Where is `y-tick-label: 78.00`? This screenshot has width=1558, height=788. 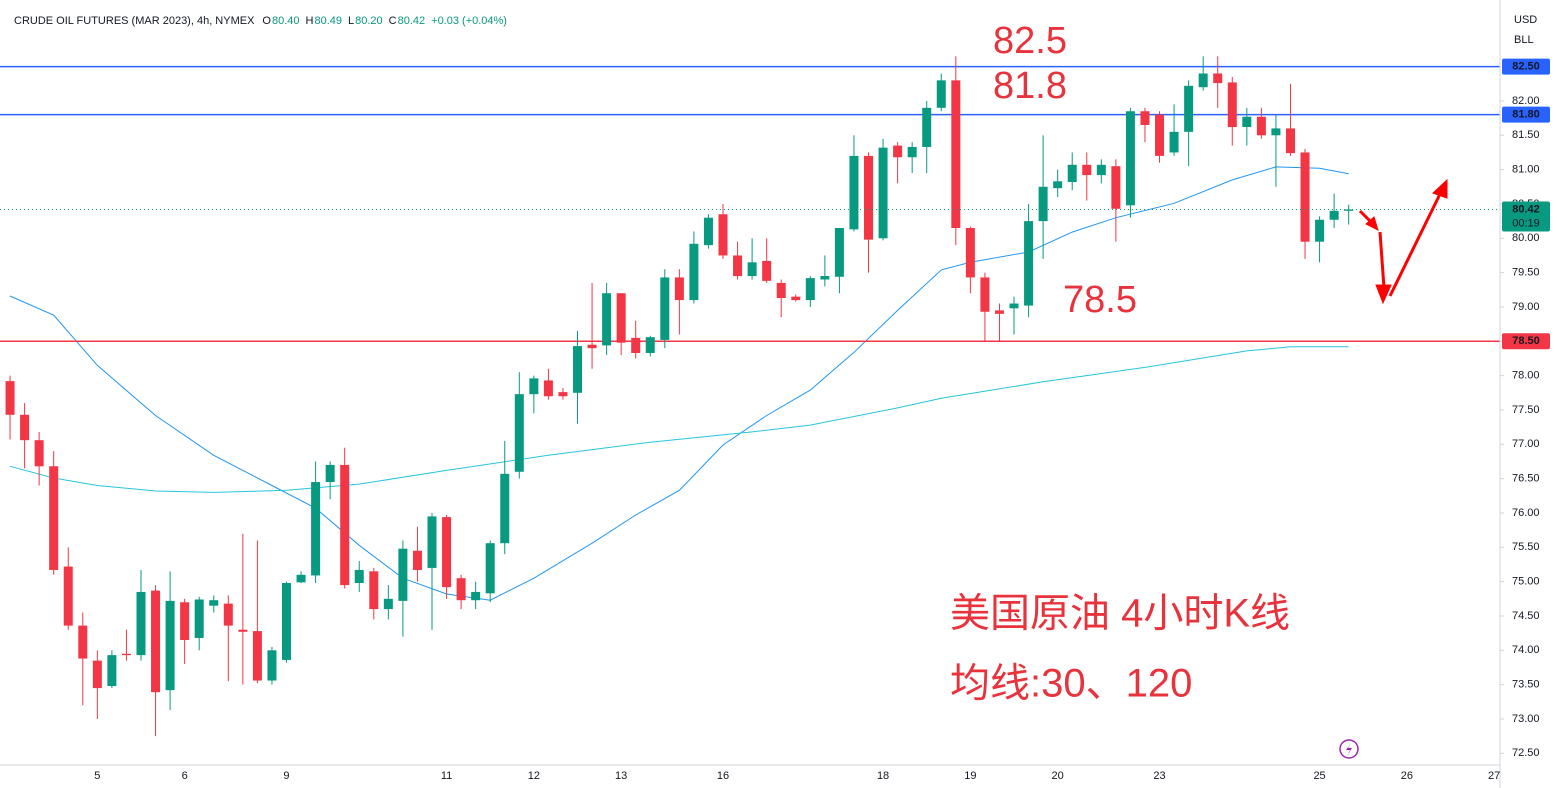
y-tick-label: 78.00 is located at coordinates (1526, 376).